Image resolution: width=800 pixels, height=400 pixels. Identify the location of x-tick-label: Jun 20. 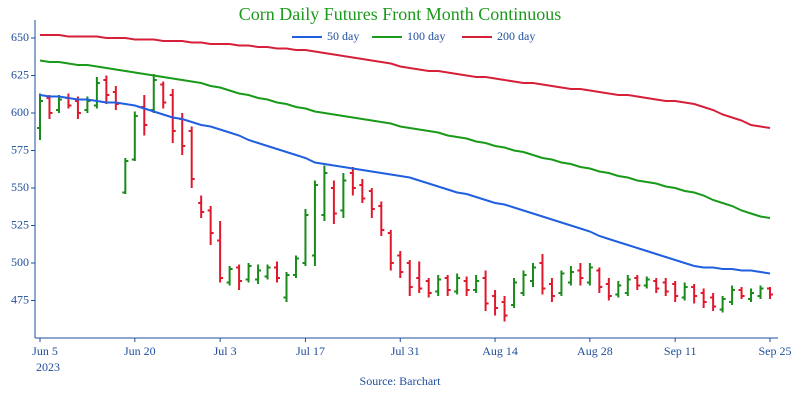
(140, 351).